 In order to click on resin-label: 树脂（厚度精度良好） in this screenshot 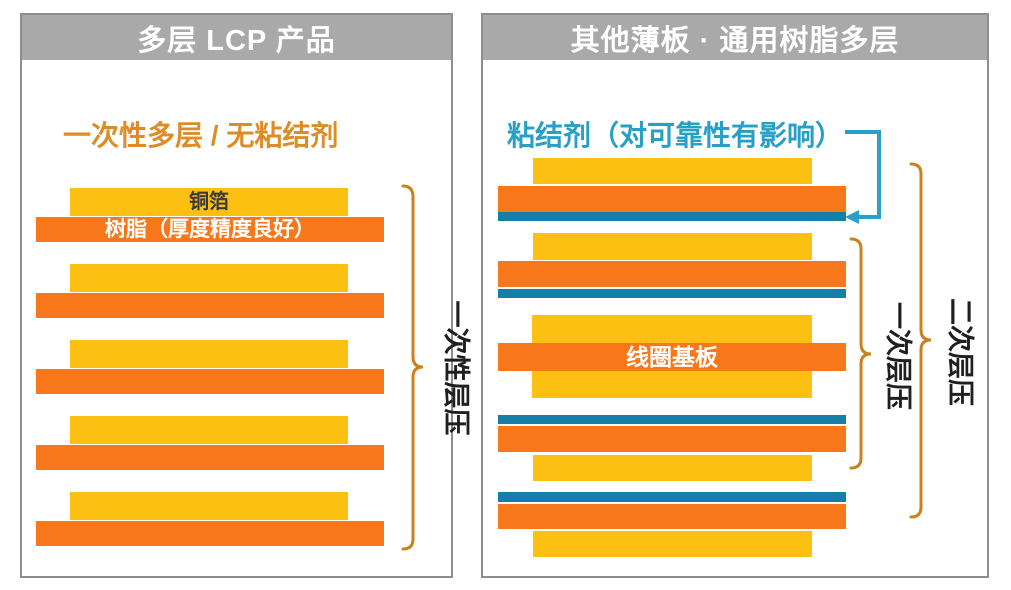, I will do `click(210, 229)`.